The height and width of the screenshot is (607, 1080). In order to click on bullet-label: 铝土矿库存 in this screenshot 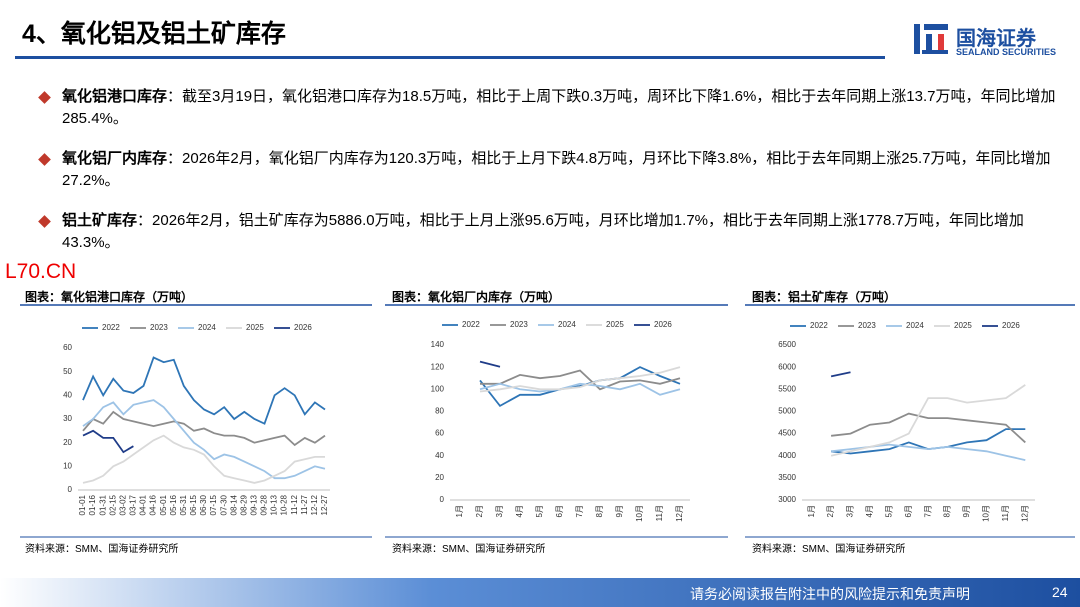, I will do `click(100, 220)`.